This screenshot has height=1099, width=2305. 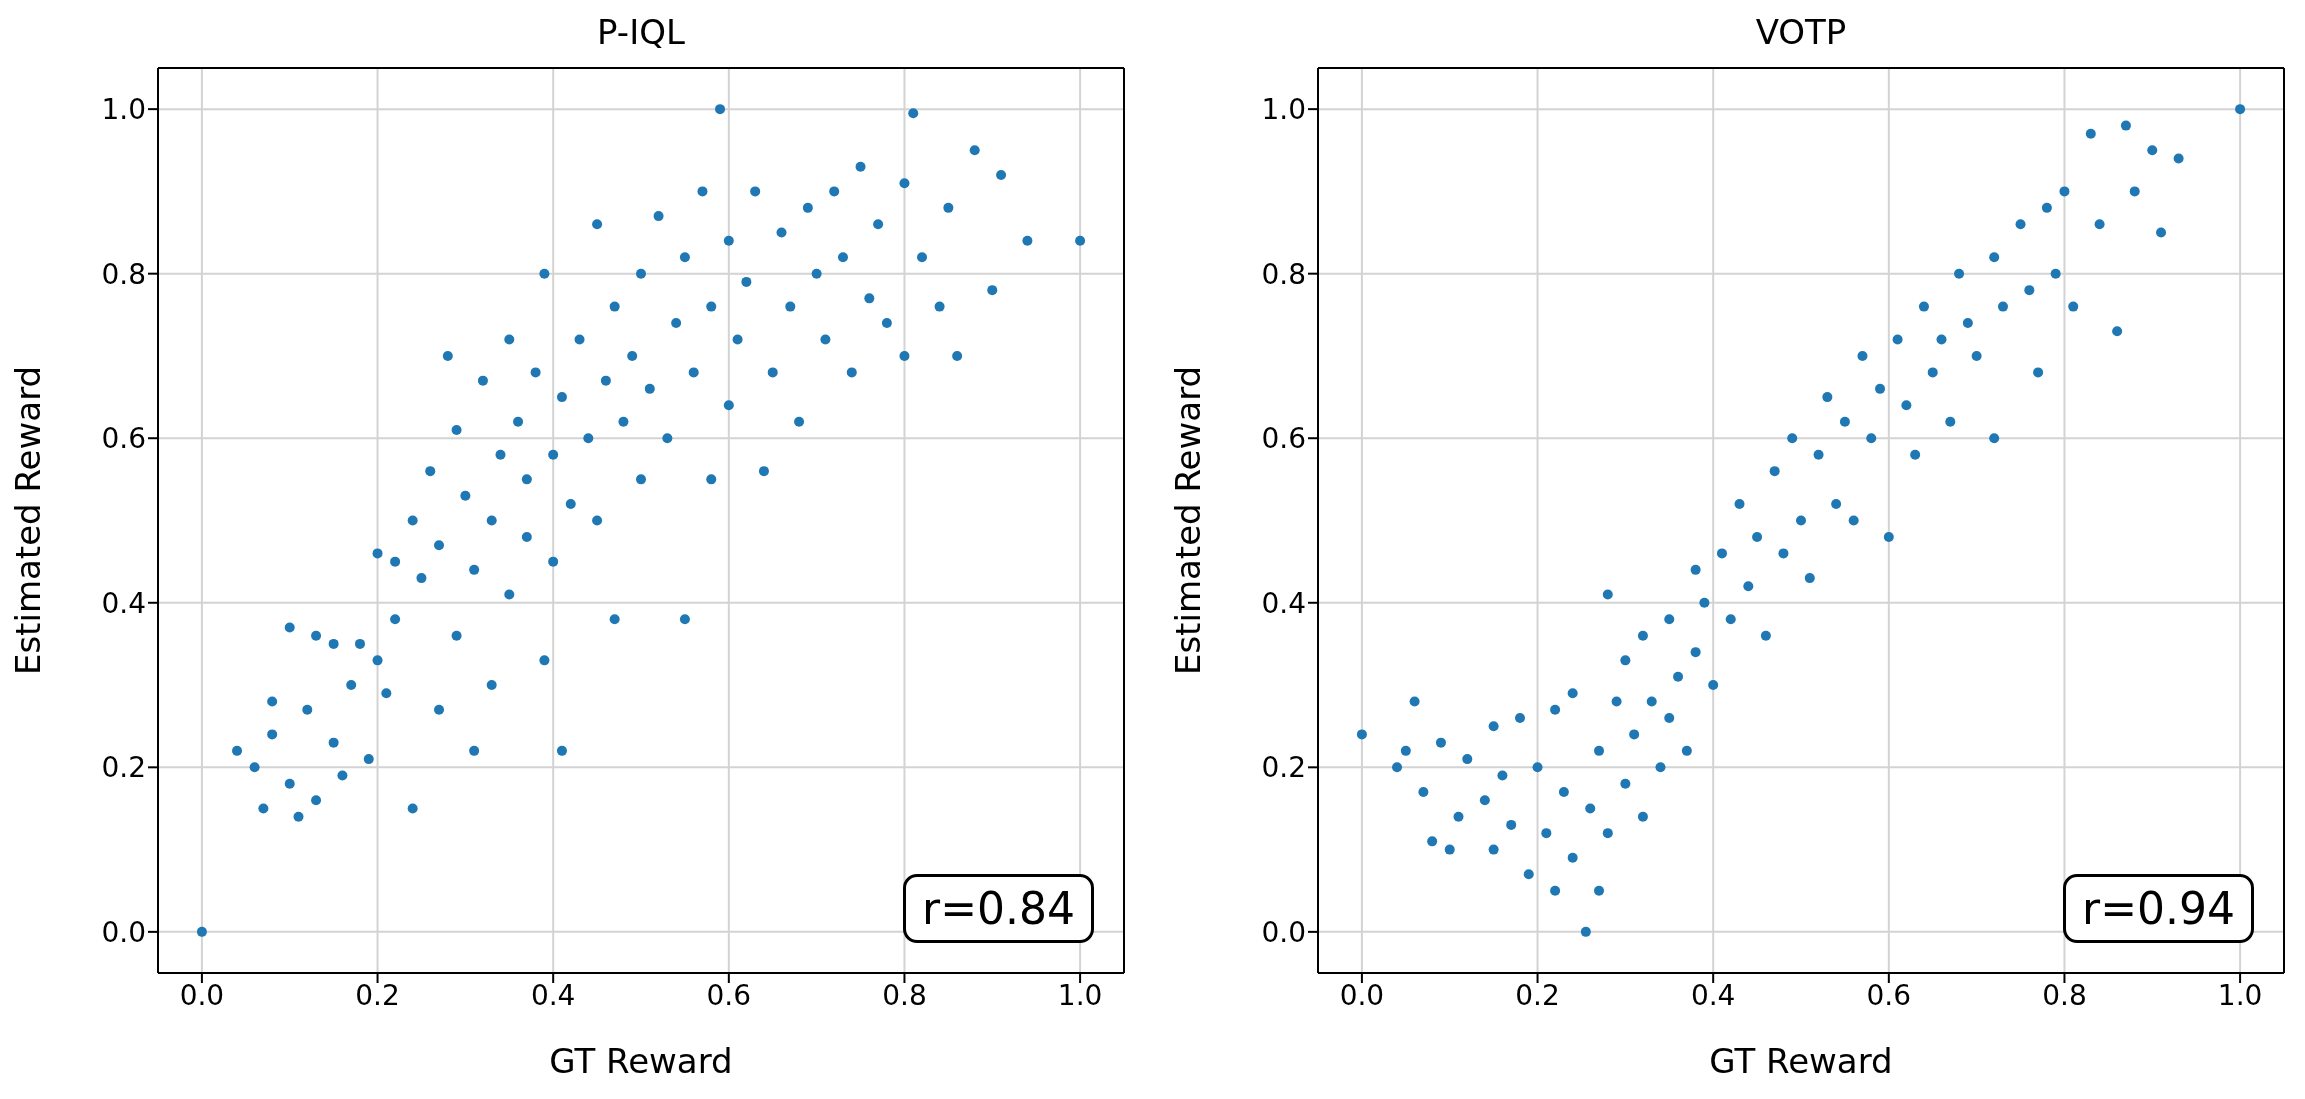 What do you see at coordinates (2158, 908) in the screenshot?
I see `annotation: r=0.94` at bounding box center [2158, 908].